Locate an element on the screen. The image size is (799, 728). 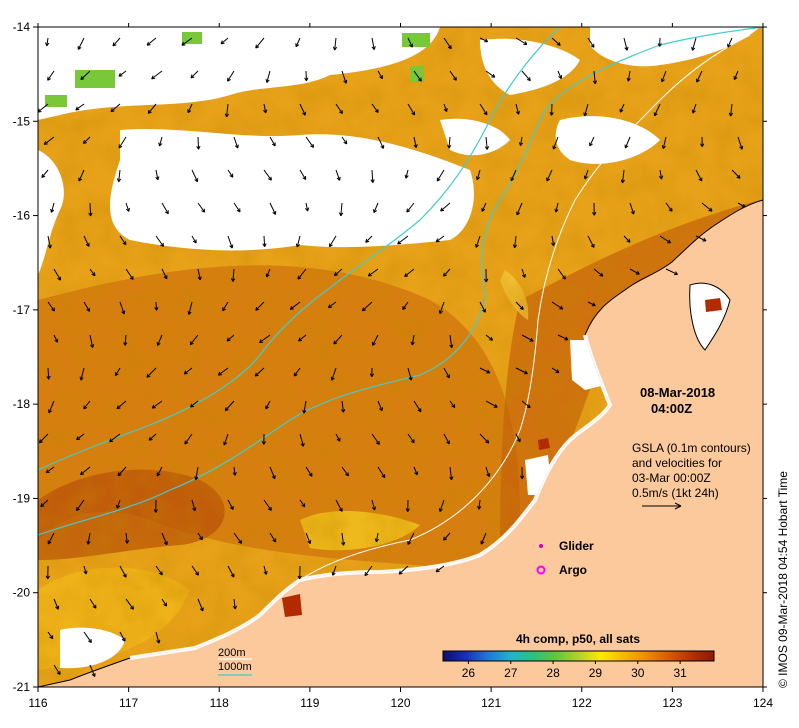
lat-tick-label: -15 is located at coordinates (22, 121).